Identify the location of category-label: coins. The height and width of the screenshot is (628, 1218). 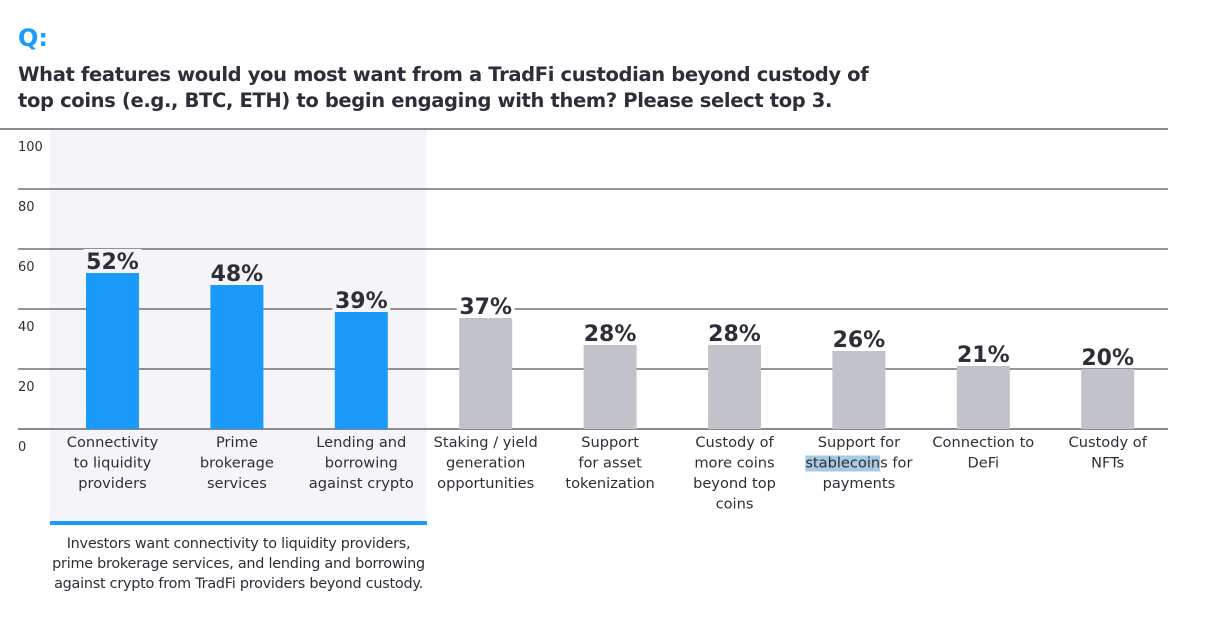
(735, 504).